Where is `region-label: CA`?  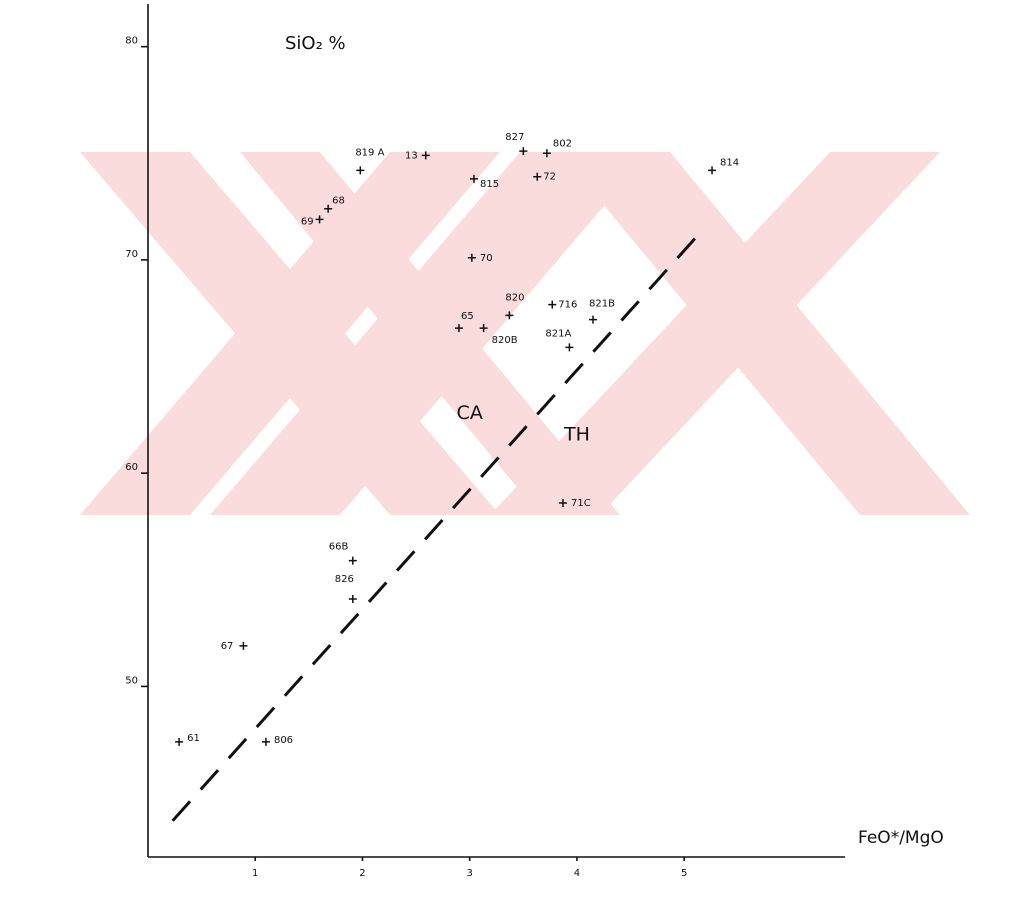
region-label: CA is located at coordinates (470, 413).